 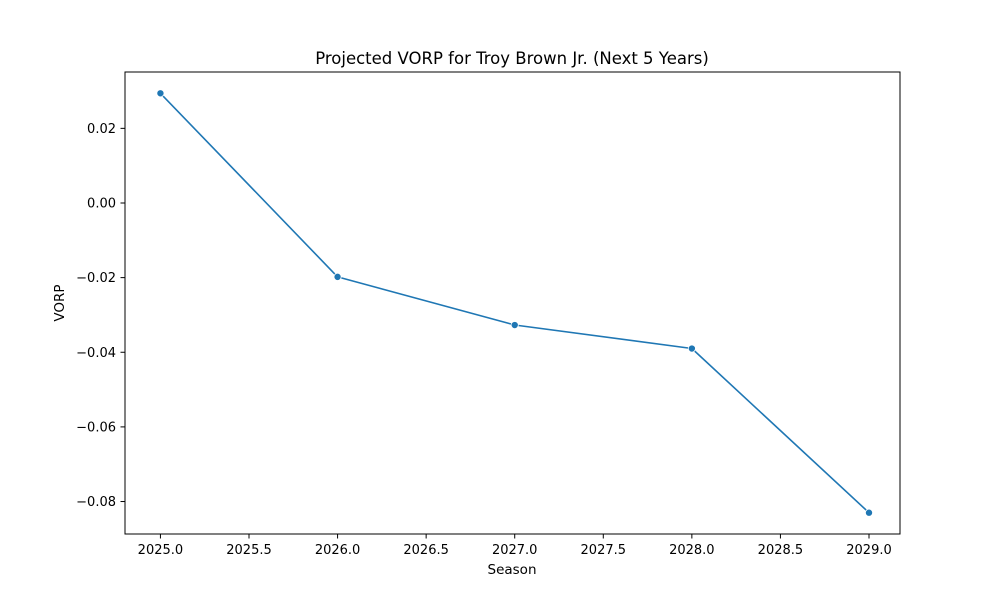 I want to click on x-tick-label: 2027.0, so click(x=515, y=550).